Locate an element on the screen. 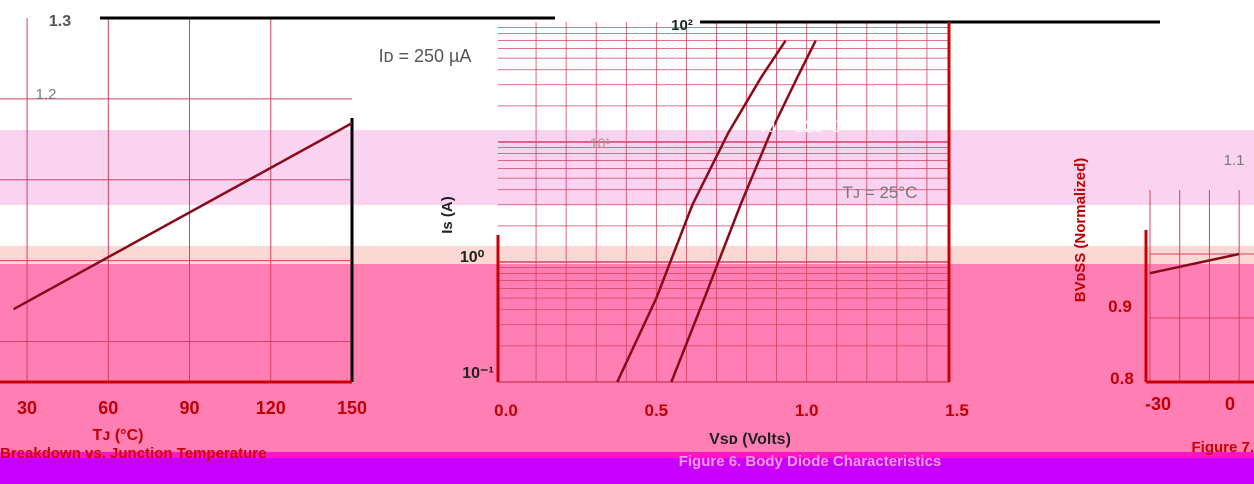  annotation: Tᴊ = 25°C is located at coordinates (880, 192).